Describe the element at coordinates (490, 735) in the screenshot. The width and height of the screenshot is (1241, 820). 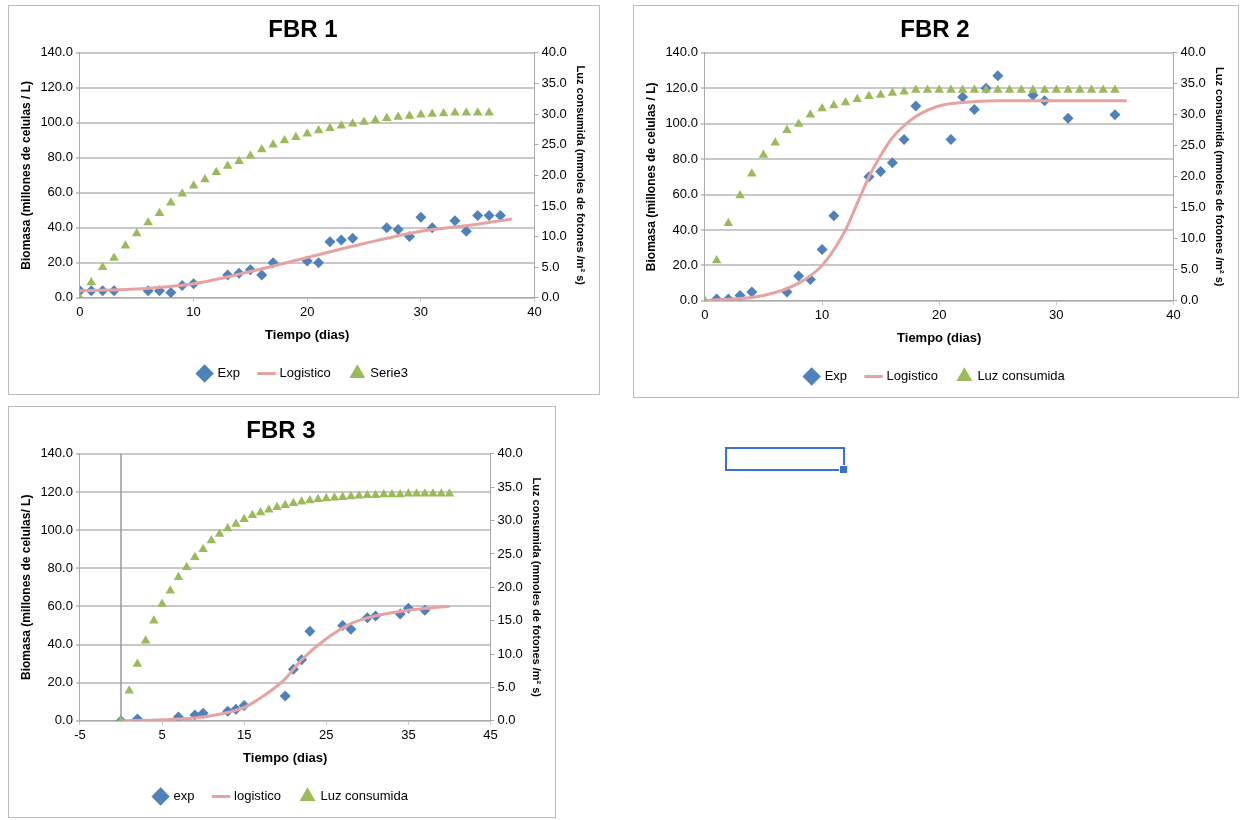
I see `x-tick-label: 45` at that location.